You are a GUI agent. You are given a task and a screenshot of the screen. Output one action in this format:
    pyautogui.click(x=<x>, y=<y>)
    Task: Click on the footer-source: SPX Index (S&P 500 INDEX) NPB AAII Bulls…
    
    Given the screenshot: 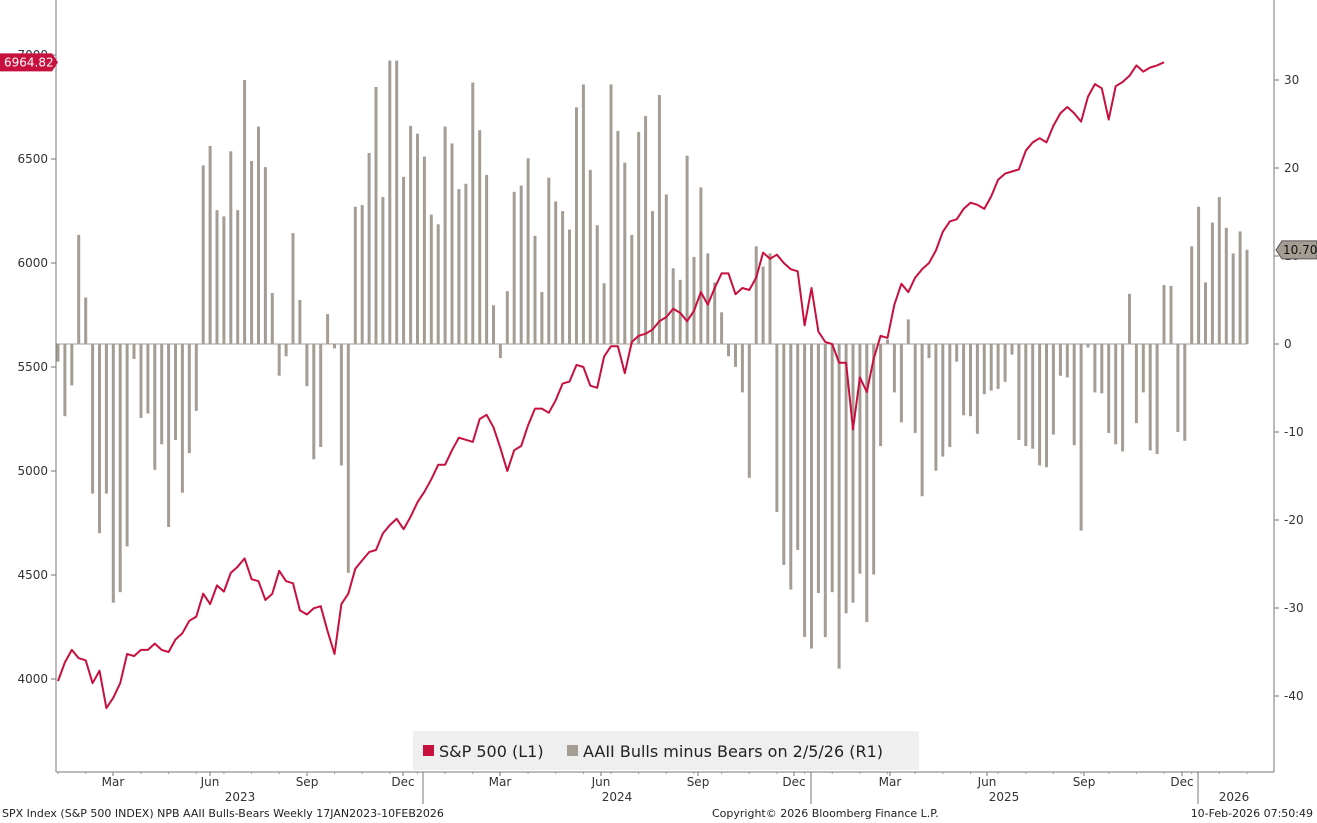 What is the action you would take?
    pyautogui.click(x=223, y=813)
    